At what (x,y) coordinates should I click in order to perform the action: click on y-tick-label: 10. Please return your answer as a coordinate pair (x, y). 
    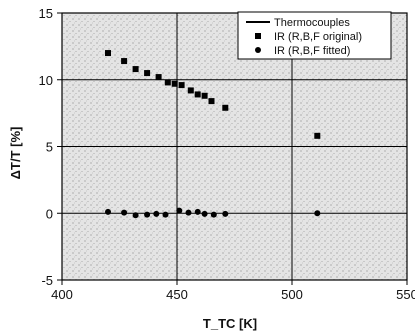
    Looking at the image, I should click on (46, 80).